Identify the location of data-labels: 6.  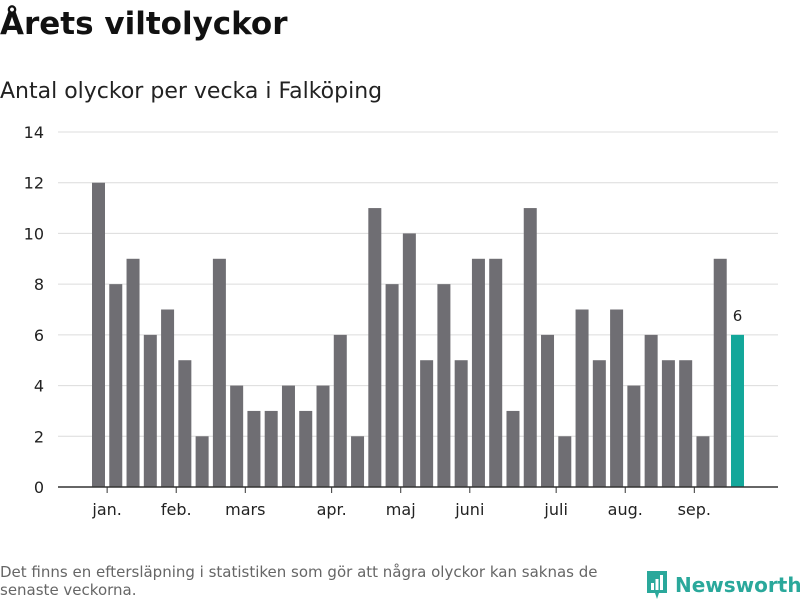
(738, 316).